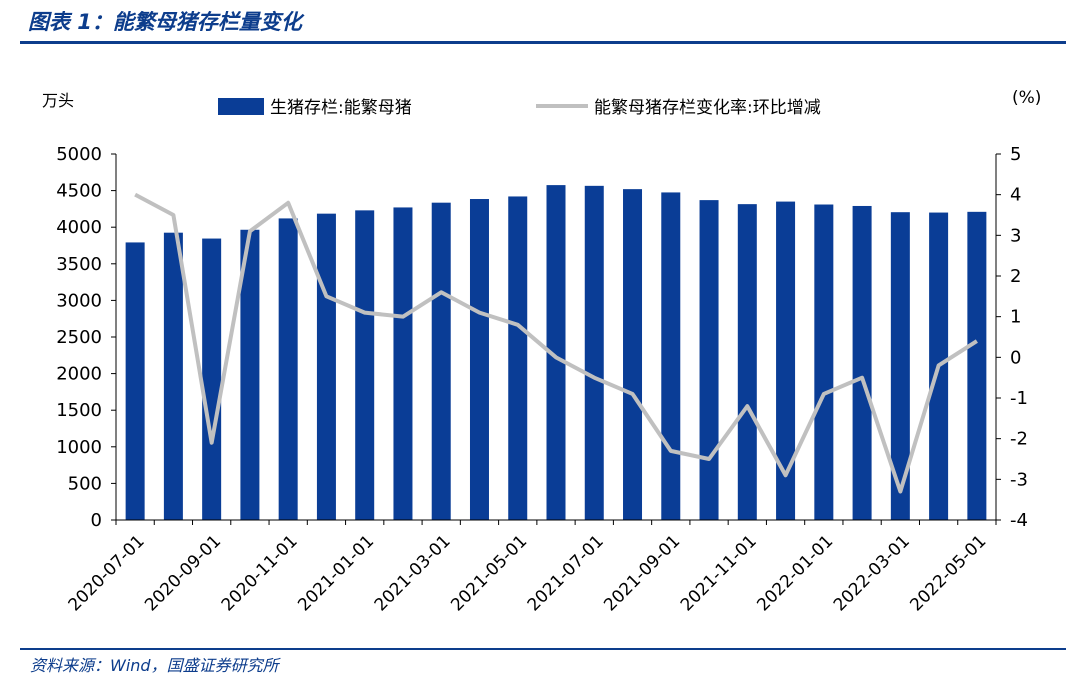 The image size is (1080, 682). I want to click on y-left-tick-label: 1500, so click(79, 410).